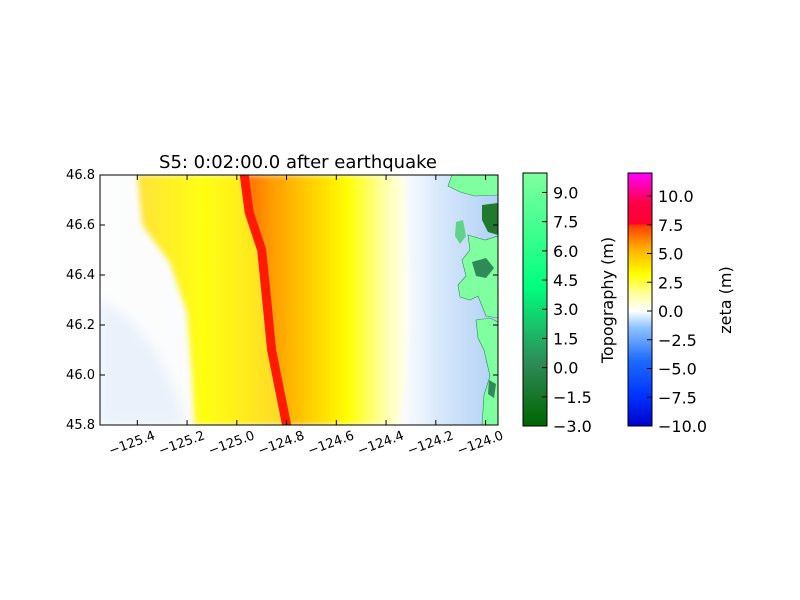  Describe the element at coordinates (535, 299) in the screenshot. I see `topography-colorbar-gradient` at that location.